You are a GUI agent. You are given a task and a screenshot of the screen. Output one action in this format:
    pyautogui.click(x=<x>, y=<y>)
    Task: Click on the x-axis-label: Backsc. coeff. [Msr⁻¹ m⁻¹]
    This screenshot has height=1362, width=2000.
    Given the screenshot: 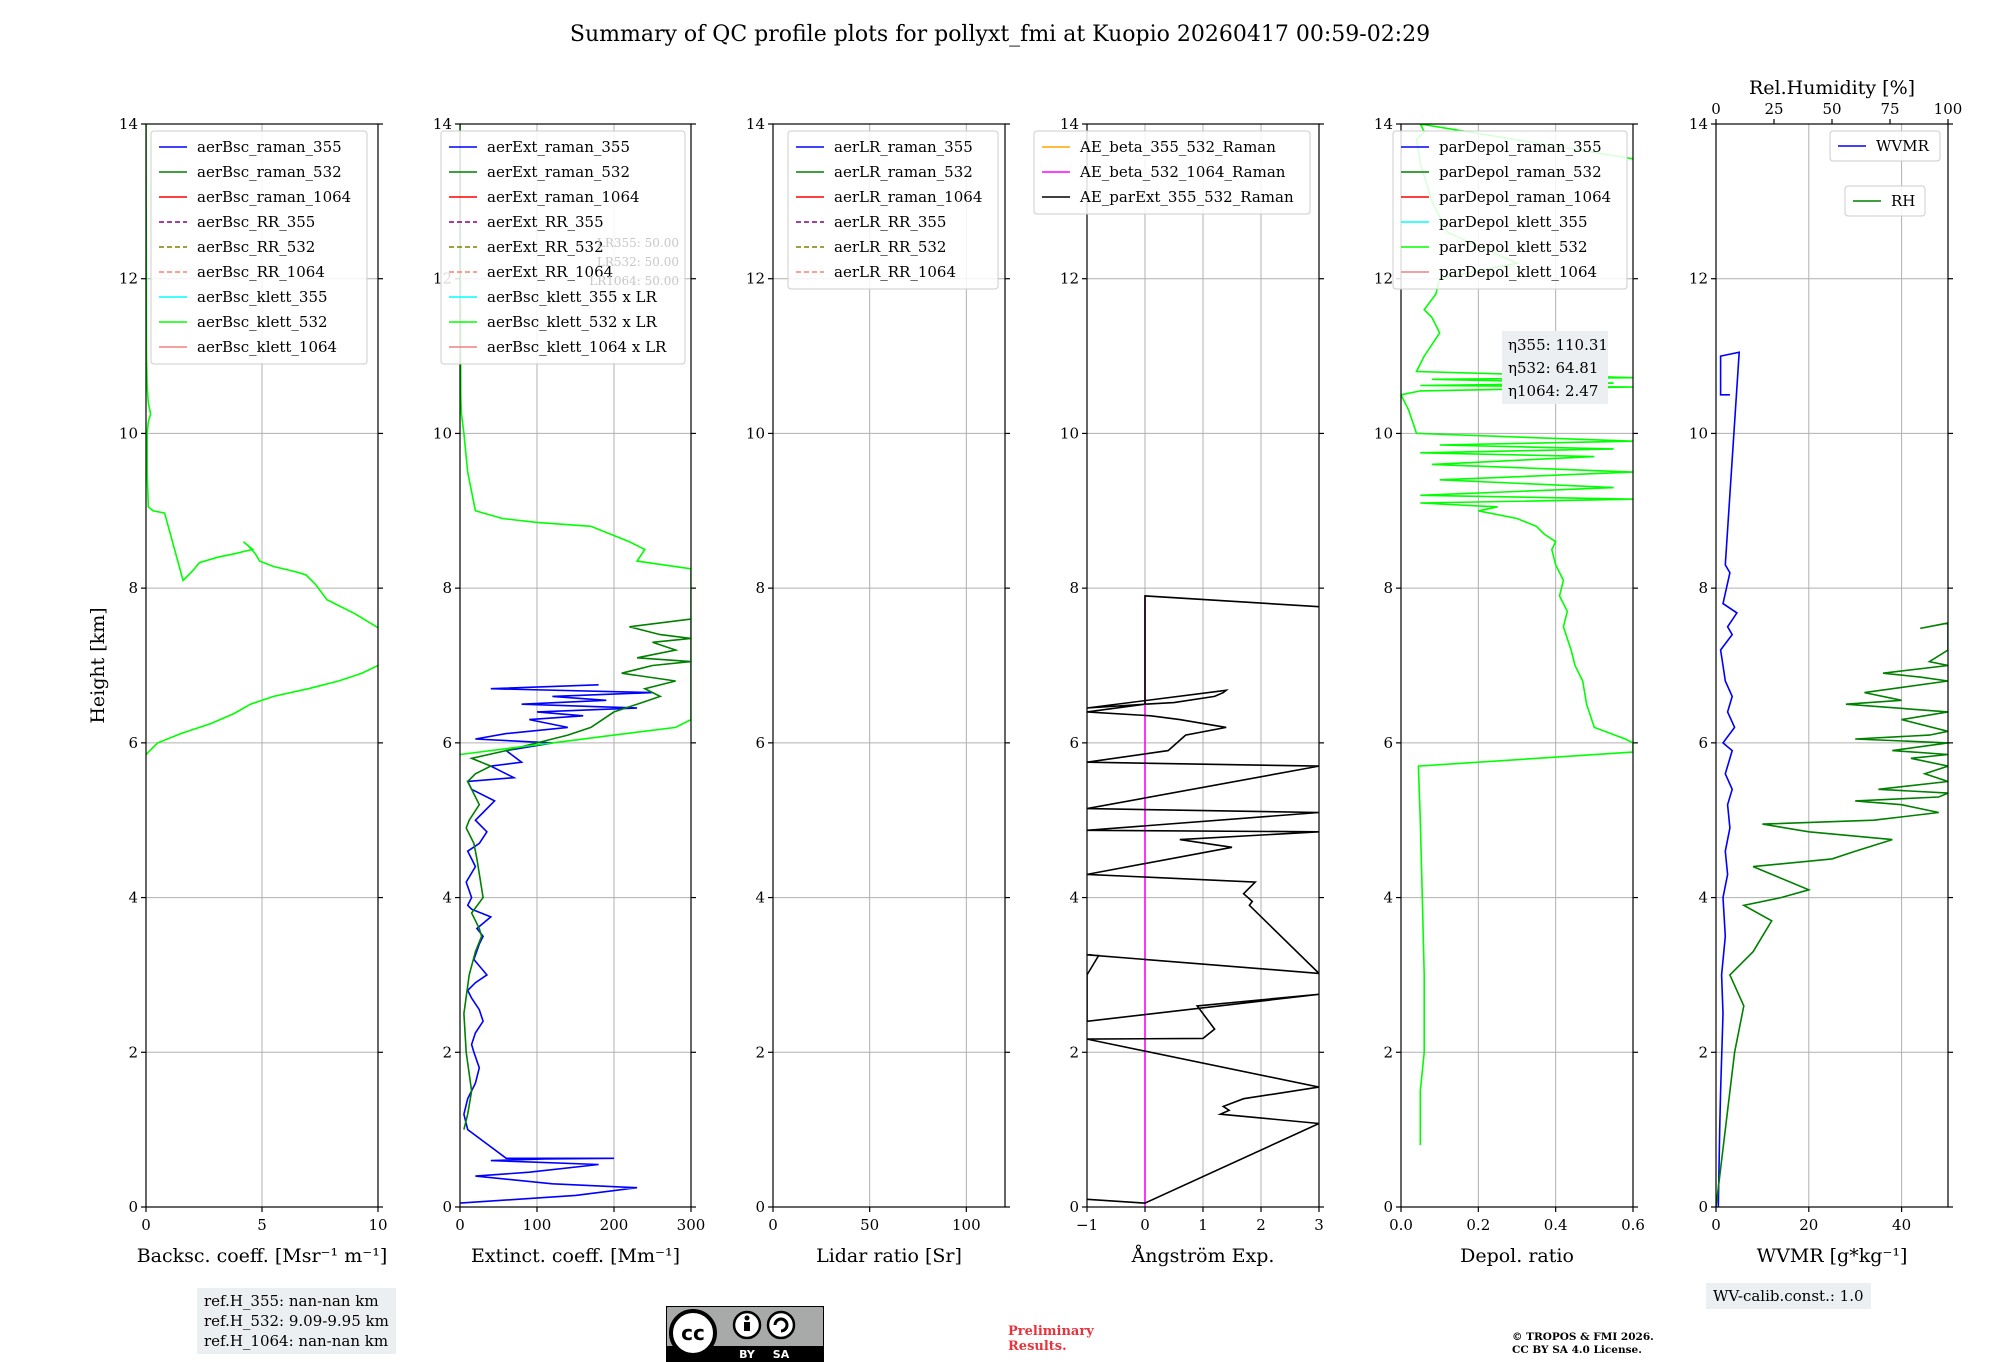 What is the action you would take?
    pyautogui.click(x=262, y=1256)
    